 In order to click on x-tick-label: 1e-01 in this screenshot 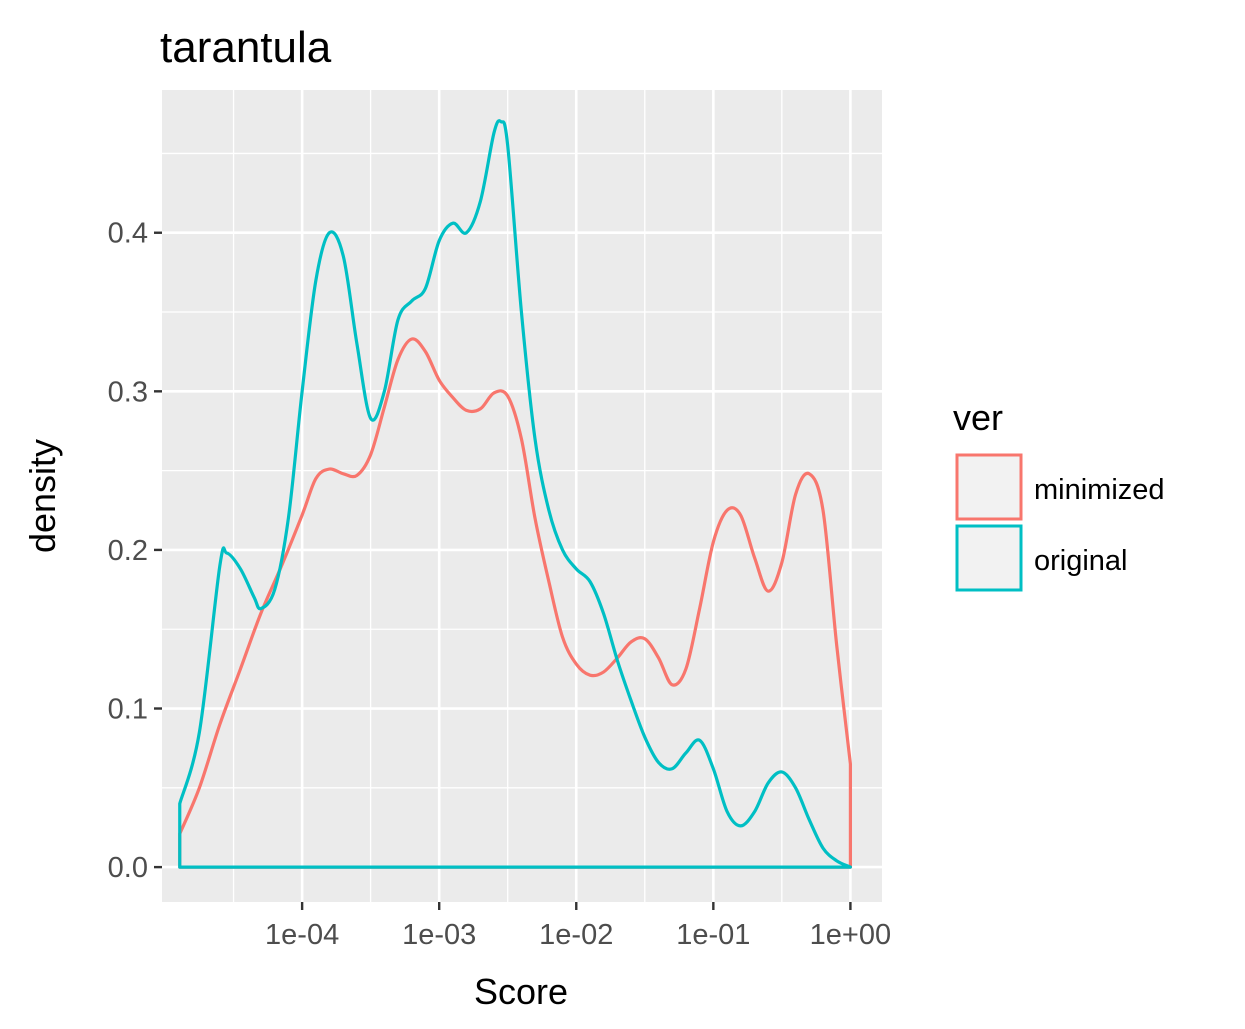, I will do `click(713, 935)`.